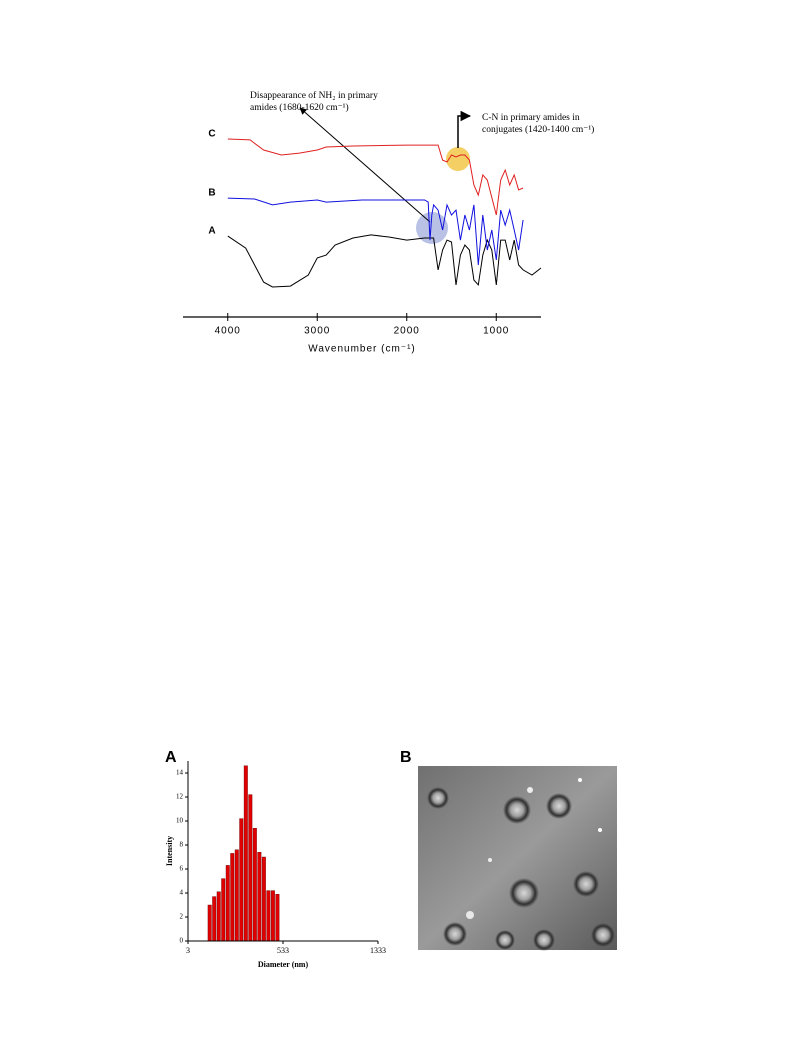  I want to click on series-label: A, so click(211, 231).